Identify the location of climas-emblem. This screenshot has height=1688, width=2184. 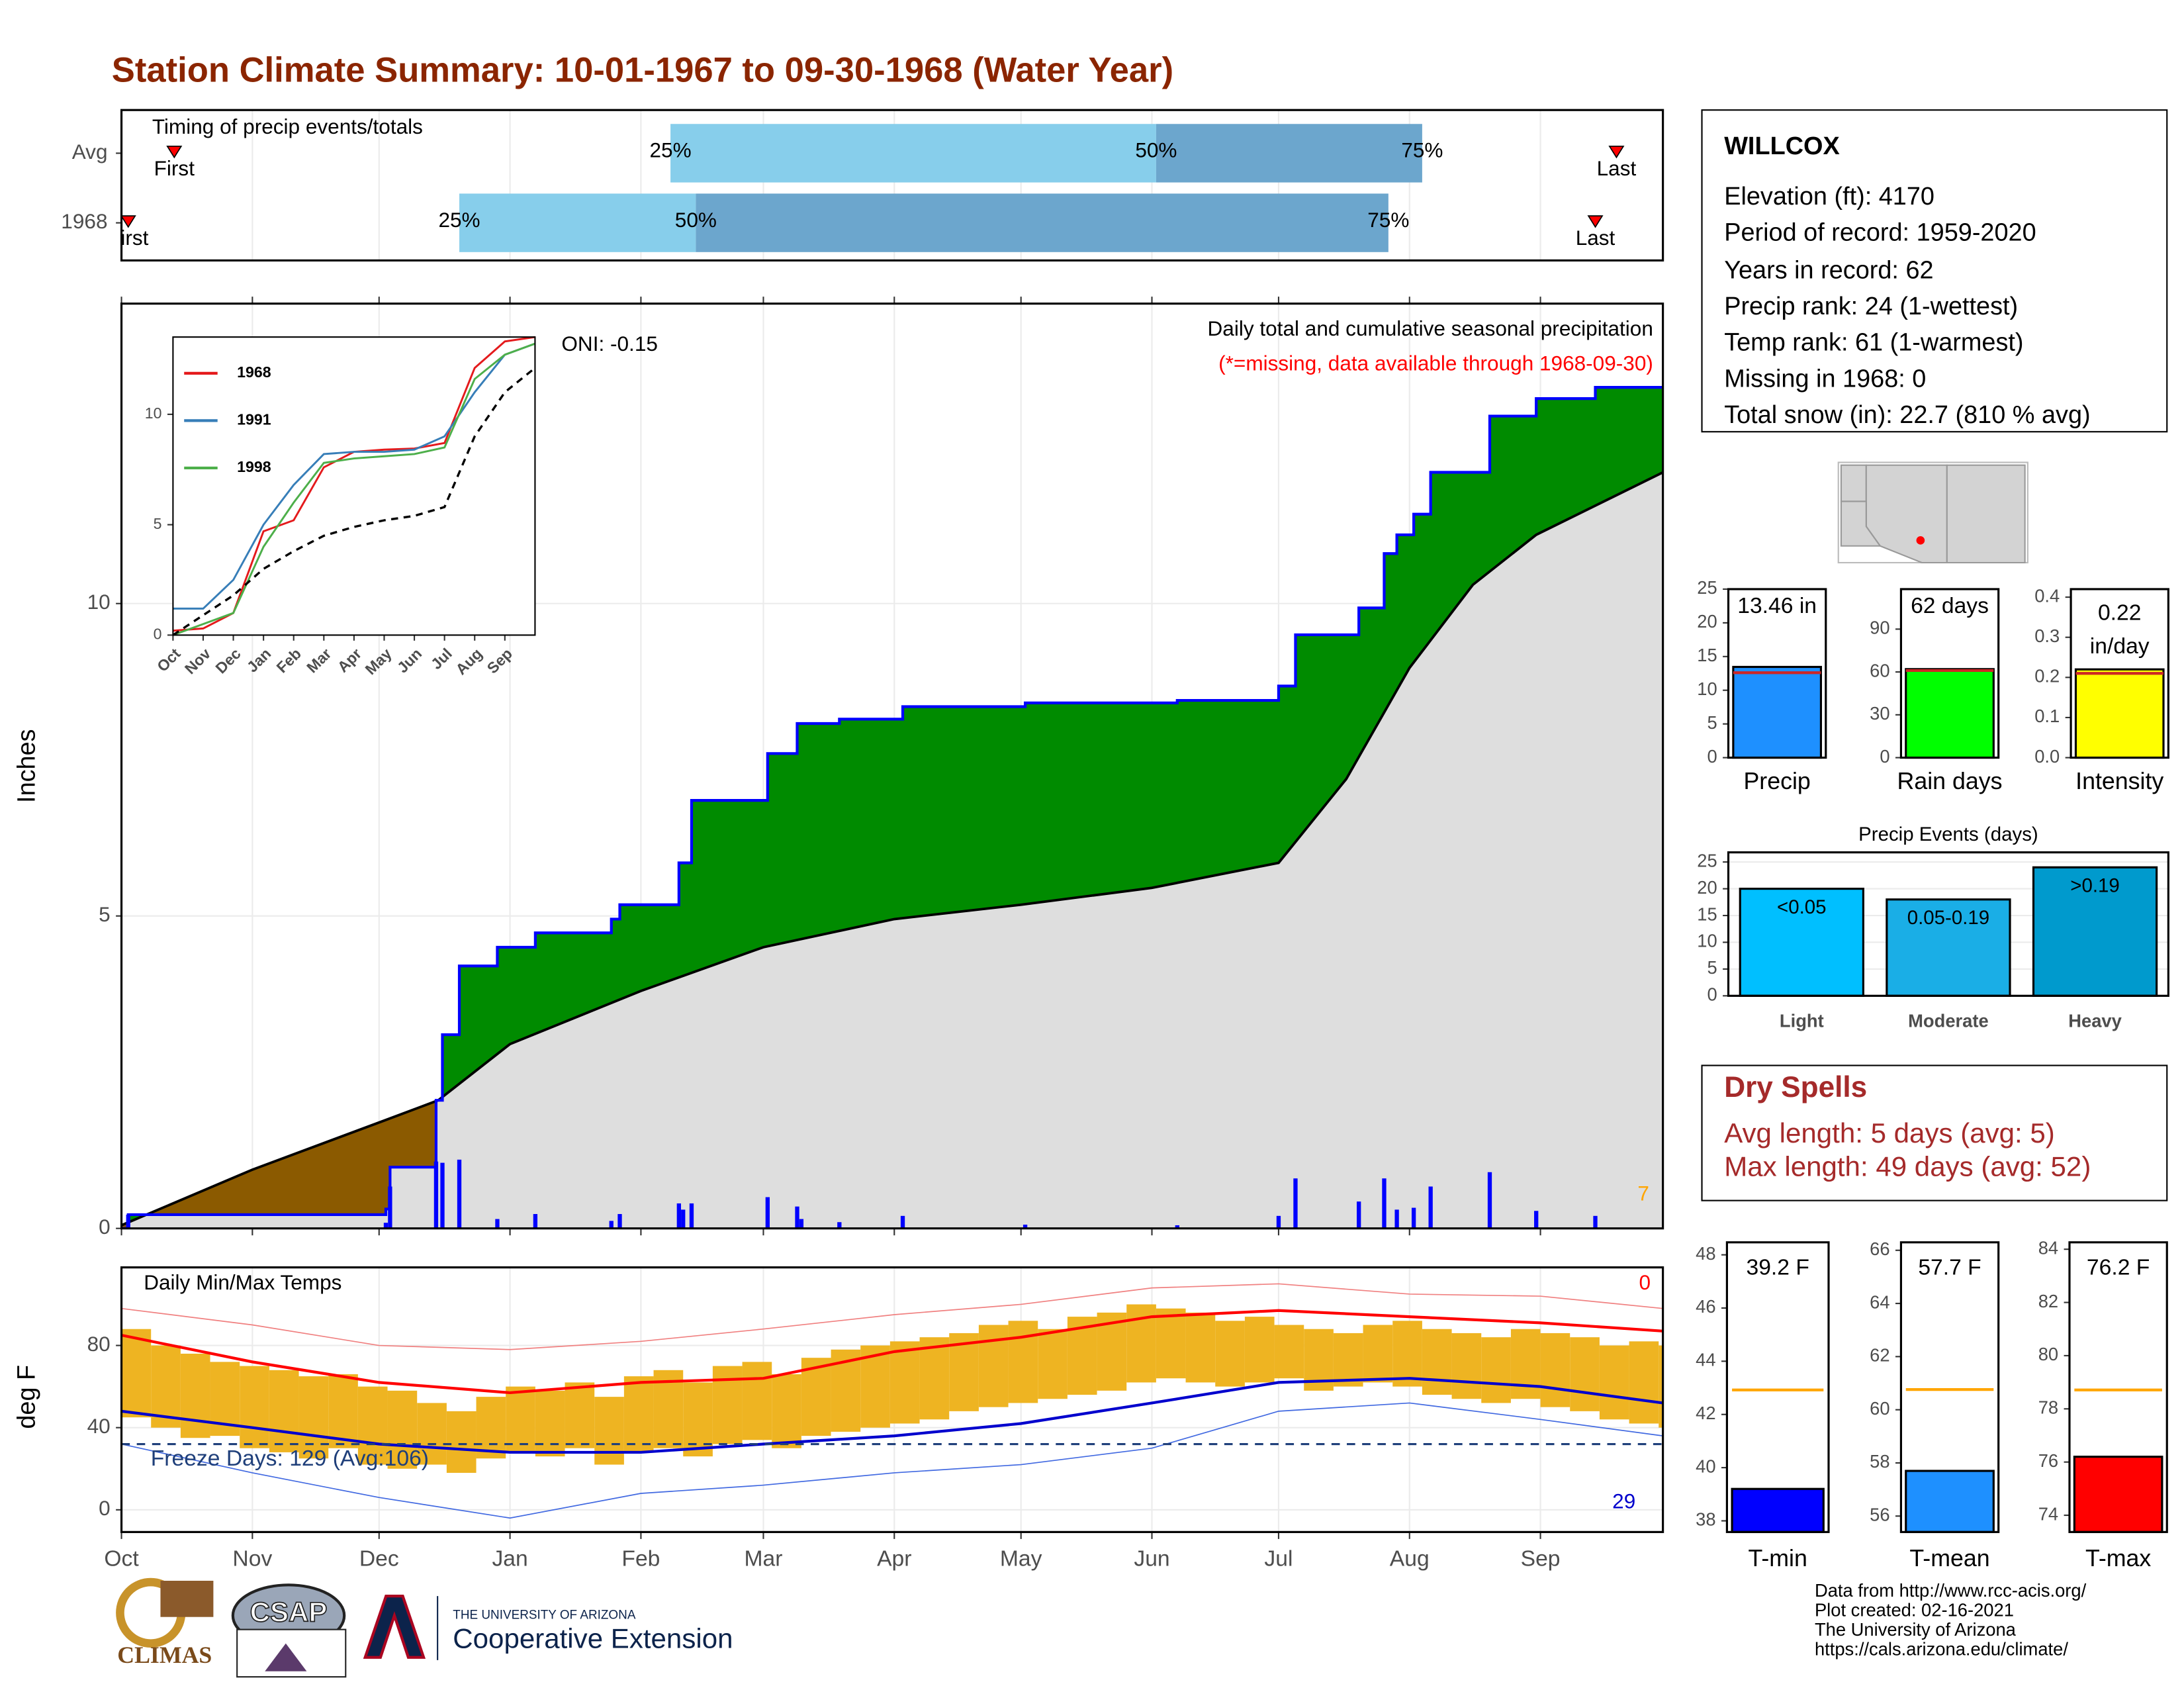
(187, 1598).